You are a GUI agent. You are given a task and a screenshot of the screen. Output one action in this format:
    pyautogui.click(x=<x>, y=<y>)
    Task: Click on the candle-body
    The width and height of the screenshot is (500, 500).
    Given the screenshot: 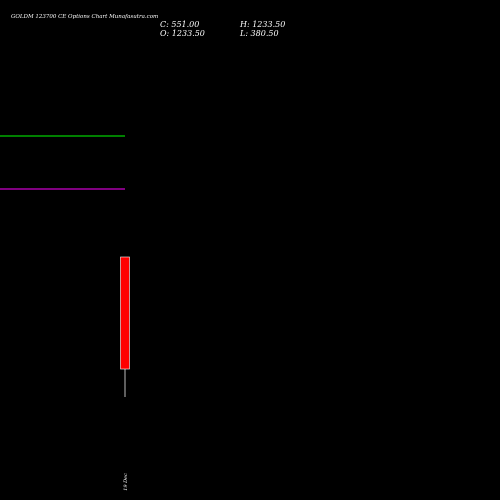 What is the action you would take?
    pyautogui.click(x=125, y=313)
    